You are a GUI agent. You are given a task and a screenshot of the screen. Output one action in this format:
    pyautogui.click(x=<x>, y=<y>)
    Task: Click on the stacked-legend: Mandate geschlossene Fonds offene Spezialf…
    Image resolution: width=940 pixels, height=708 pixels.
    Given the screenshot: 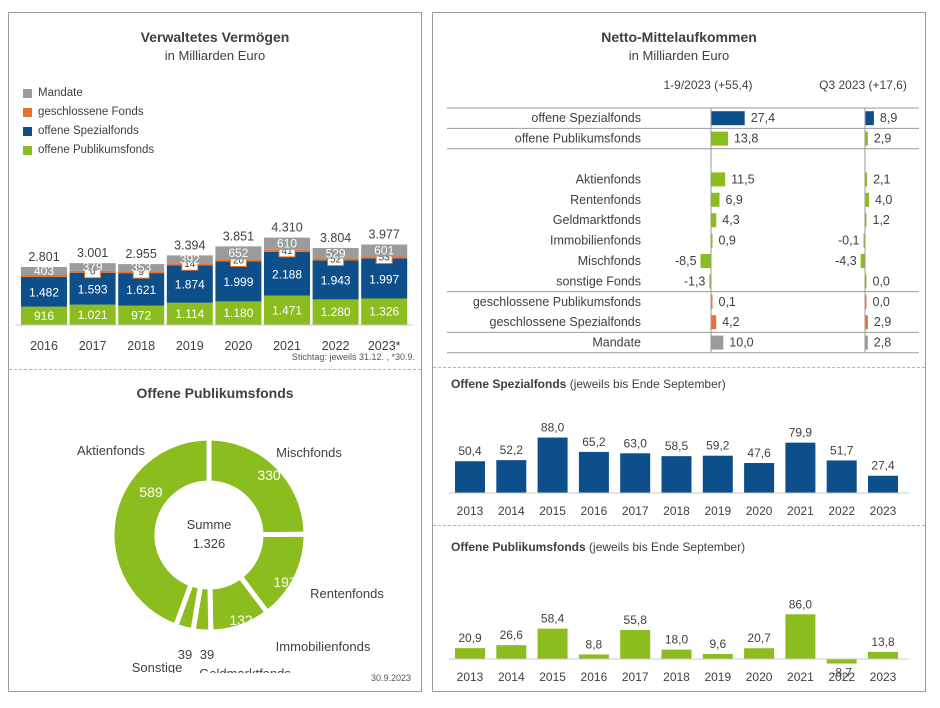 What is the action you would take?
    pyautogui.click(x=88, y=122)
    